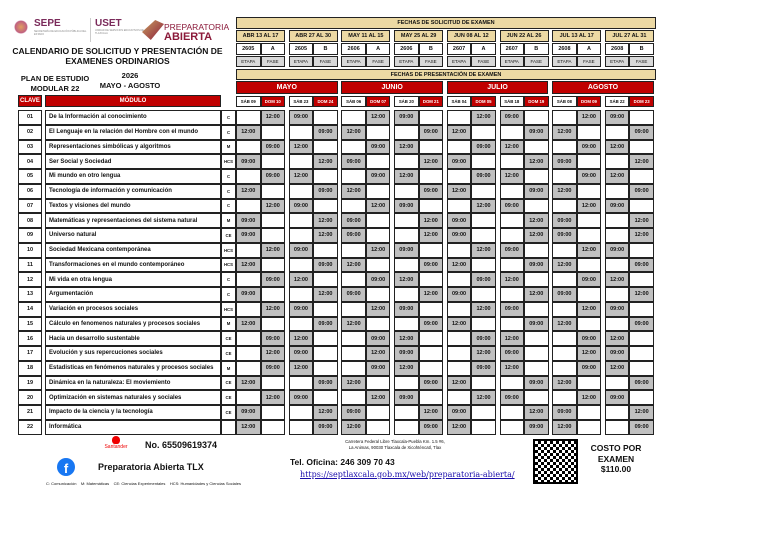  Describe the element at coordinates (228, 427) in the screenshot. I see `row-area` at that location.